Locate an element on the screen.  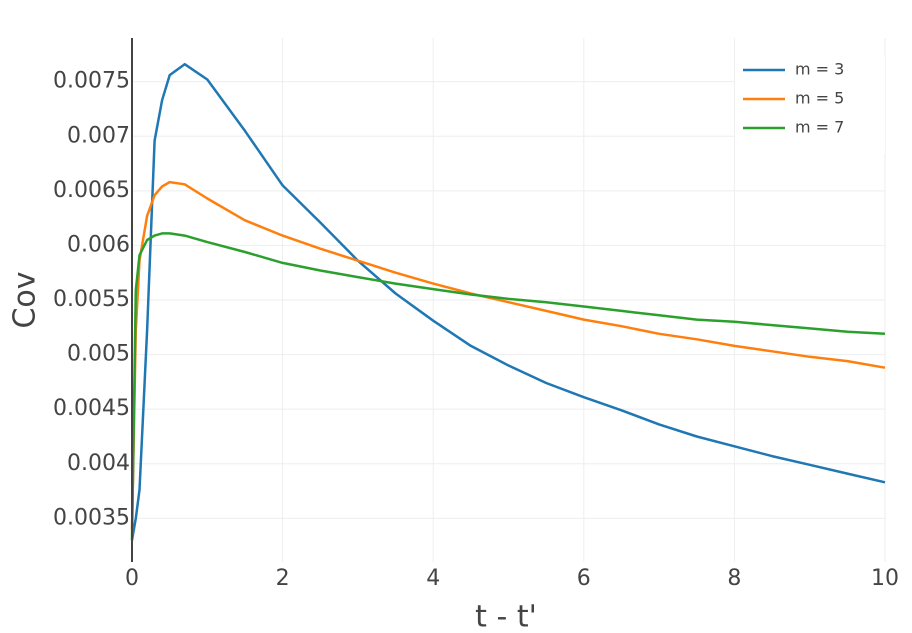
y-tick-label: 0.005 is located at coordinates (98, 354).